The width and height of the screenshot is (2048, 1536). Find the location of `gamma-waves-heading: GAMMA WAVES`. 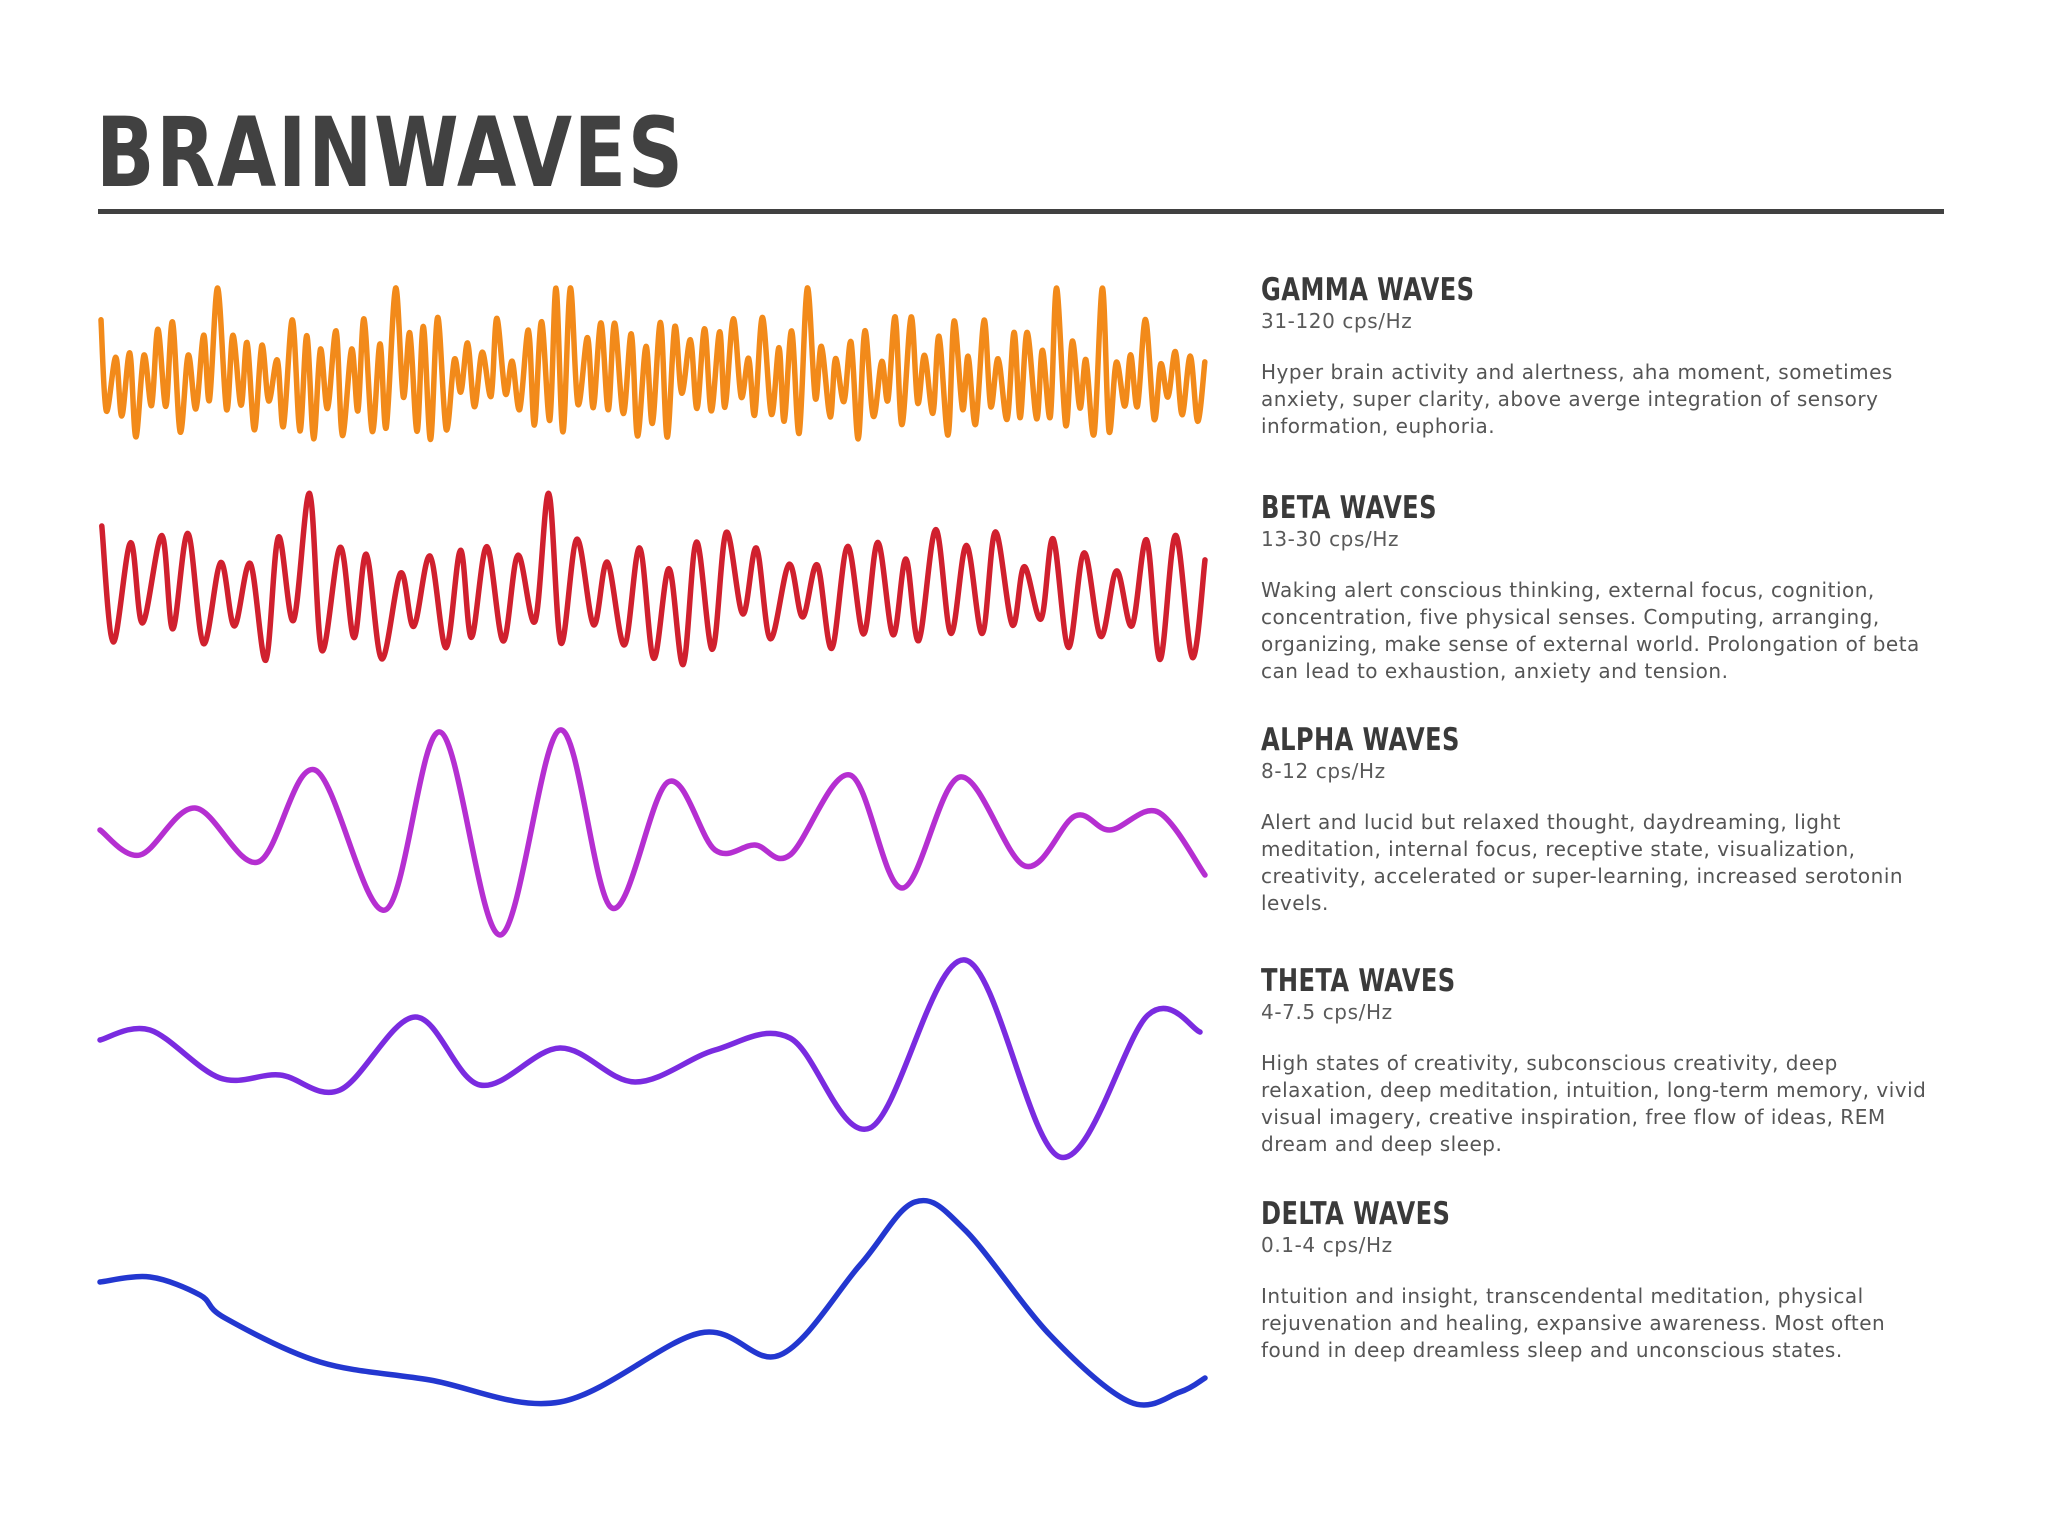

gamma-waves-heading: GAMMA WAVES is located at coordinates (1368, 290).